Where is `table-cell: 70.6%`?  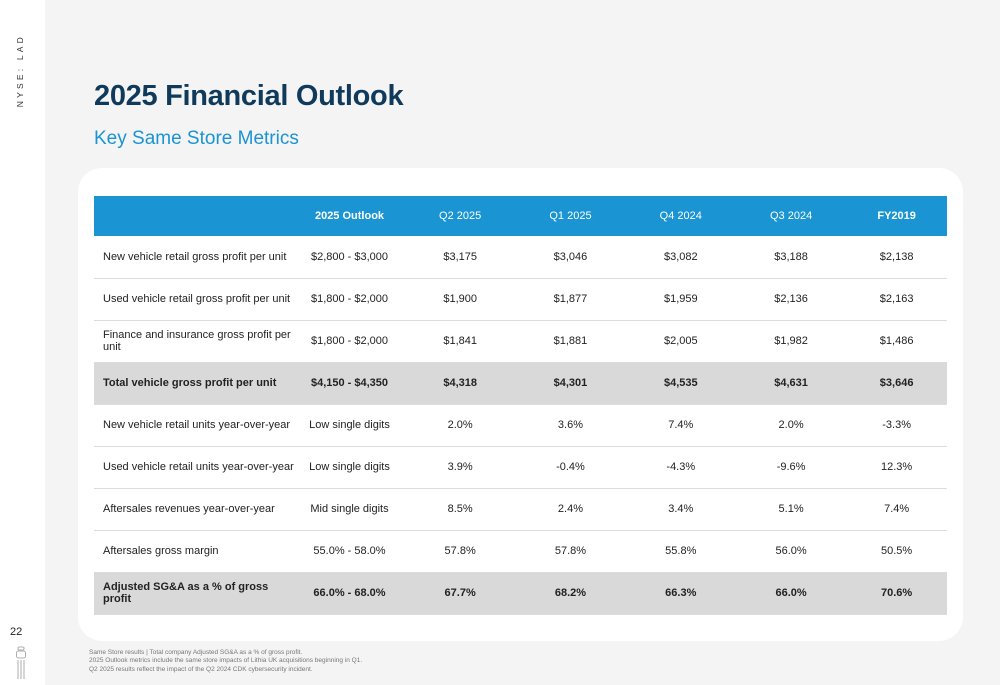
table-cell: 70.6% is located at coordinates (897, 593).